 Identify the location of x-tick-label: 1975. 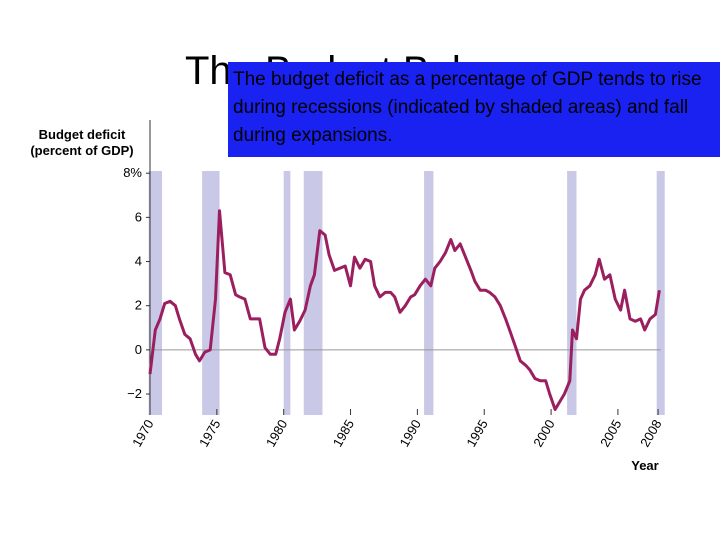
(209, 433).